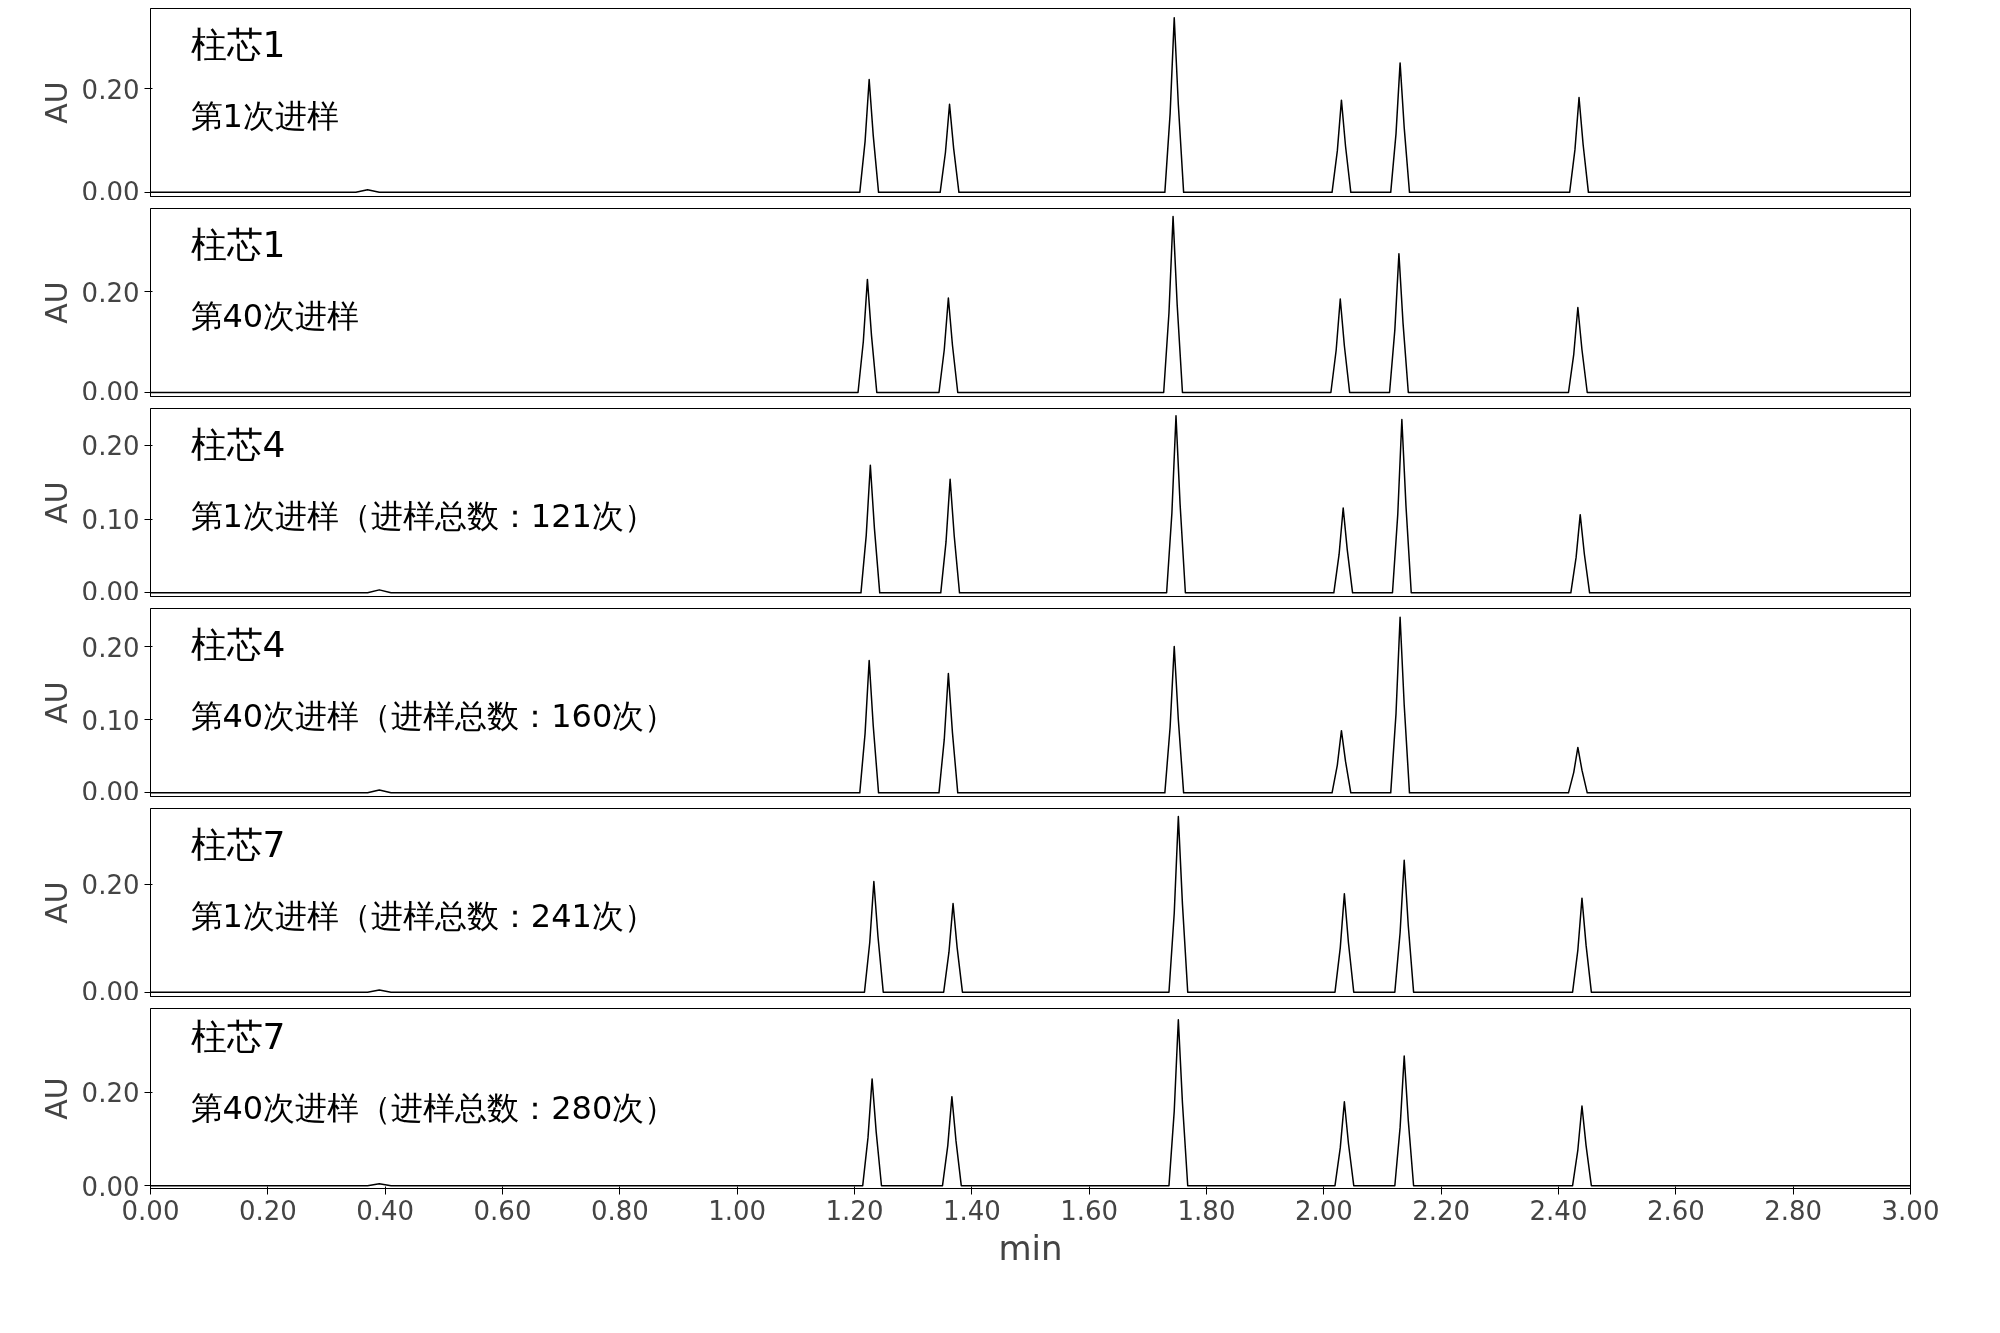 The width and height of the screenshot is (2000, 1333). Describe the element at coordinates (275, 315) in the screenshot. I see `annotation: 第40次进样` at that location.